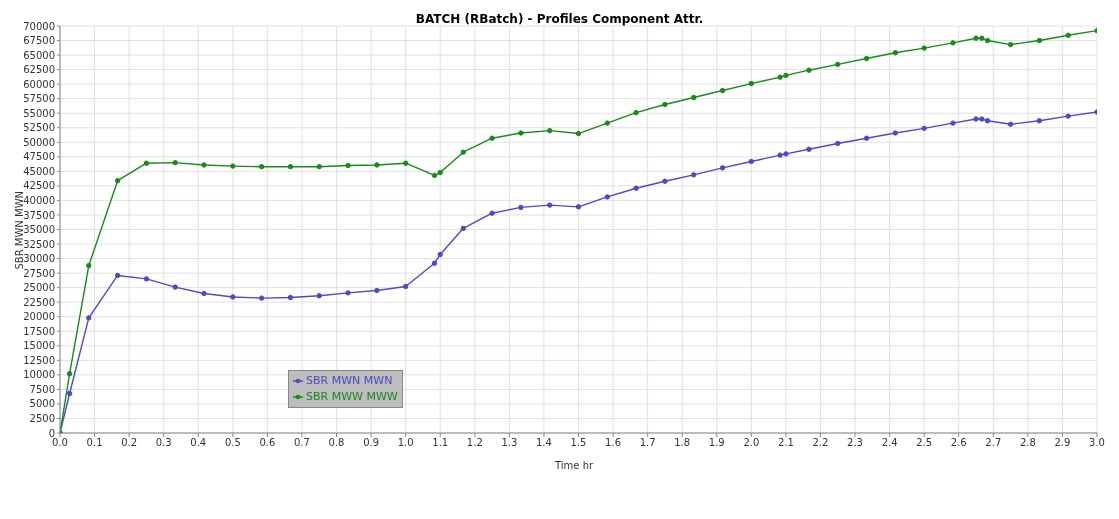 This screenshot has height=519, width=1119. I want to click on x-tick-label: 2.7, so click(993, 443).